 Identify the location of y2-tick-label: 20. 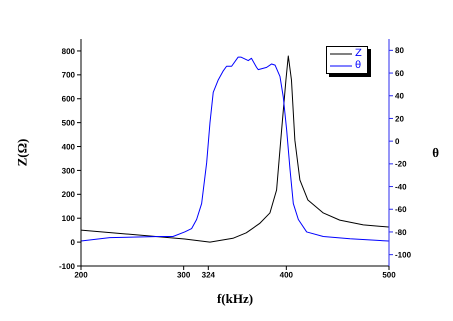
(399, 119).